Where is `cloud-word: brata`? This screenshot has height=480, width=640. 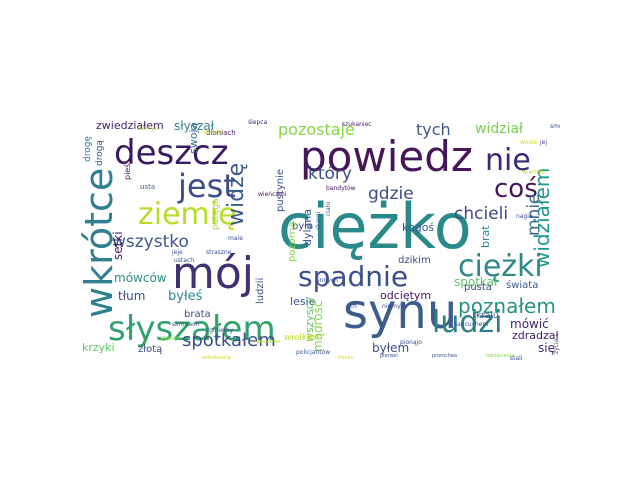 cloud-word: brata is located at coordinates (197, 314).